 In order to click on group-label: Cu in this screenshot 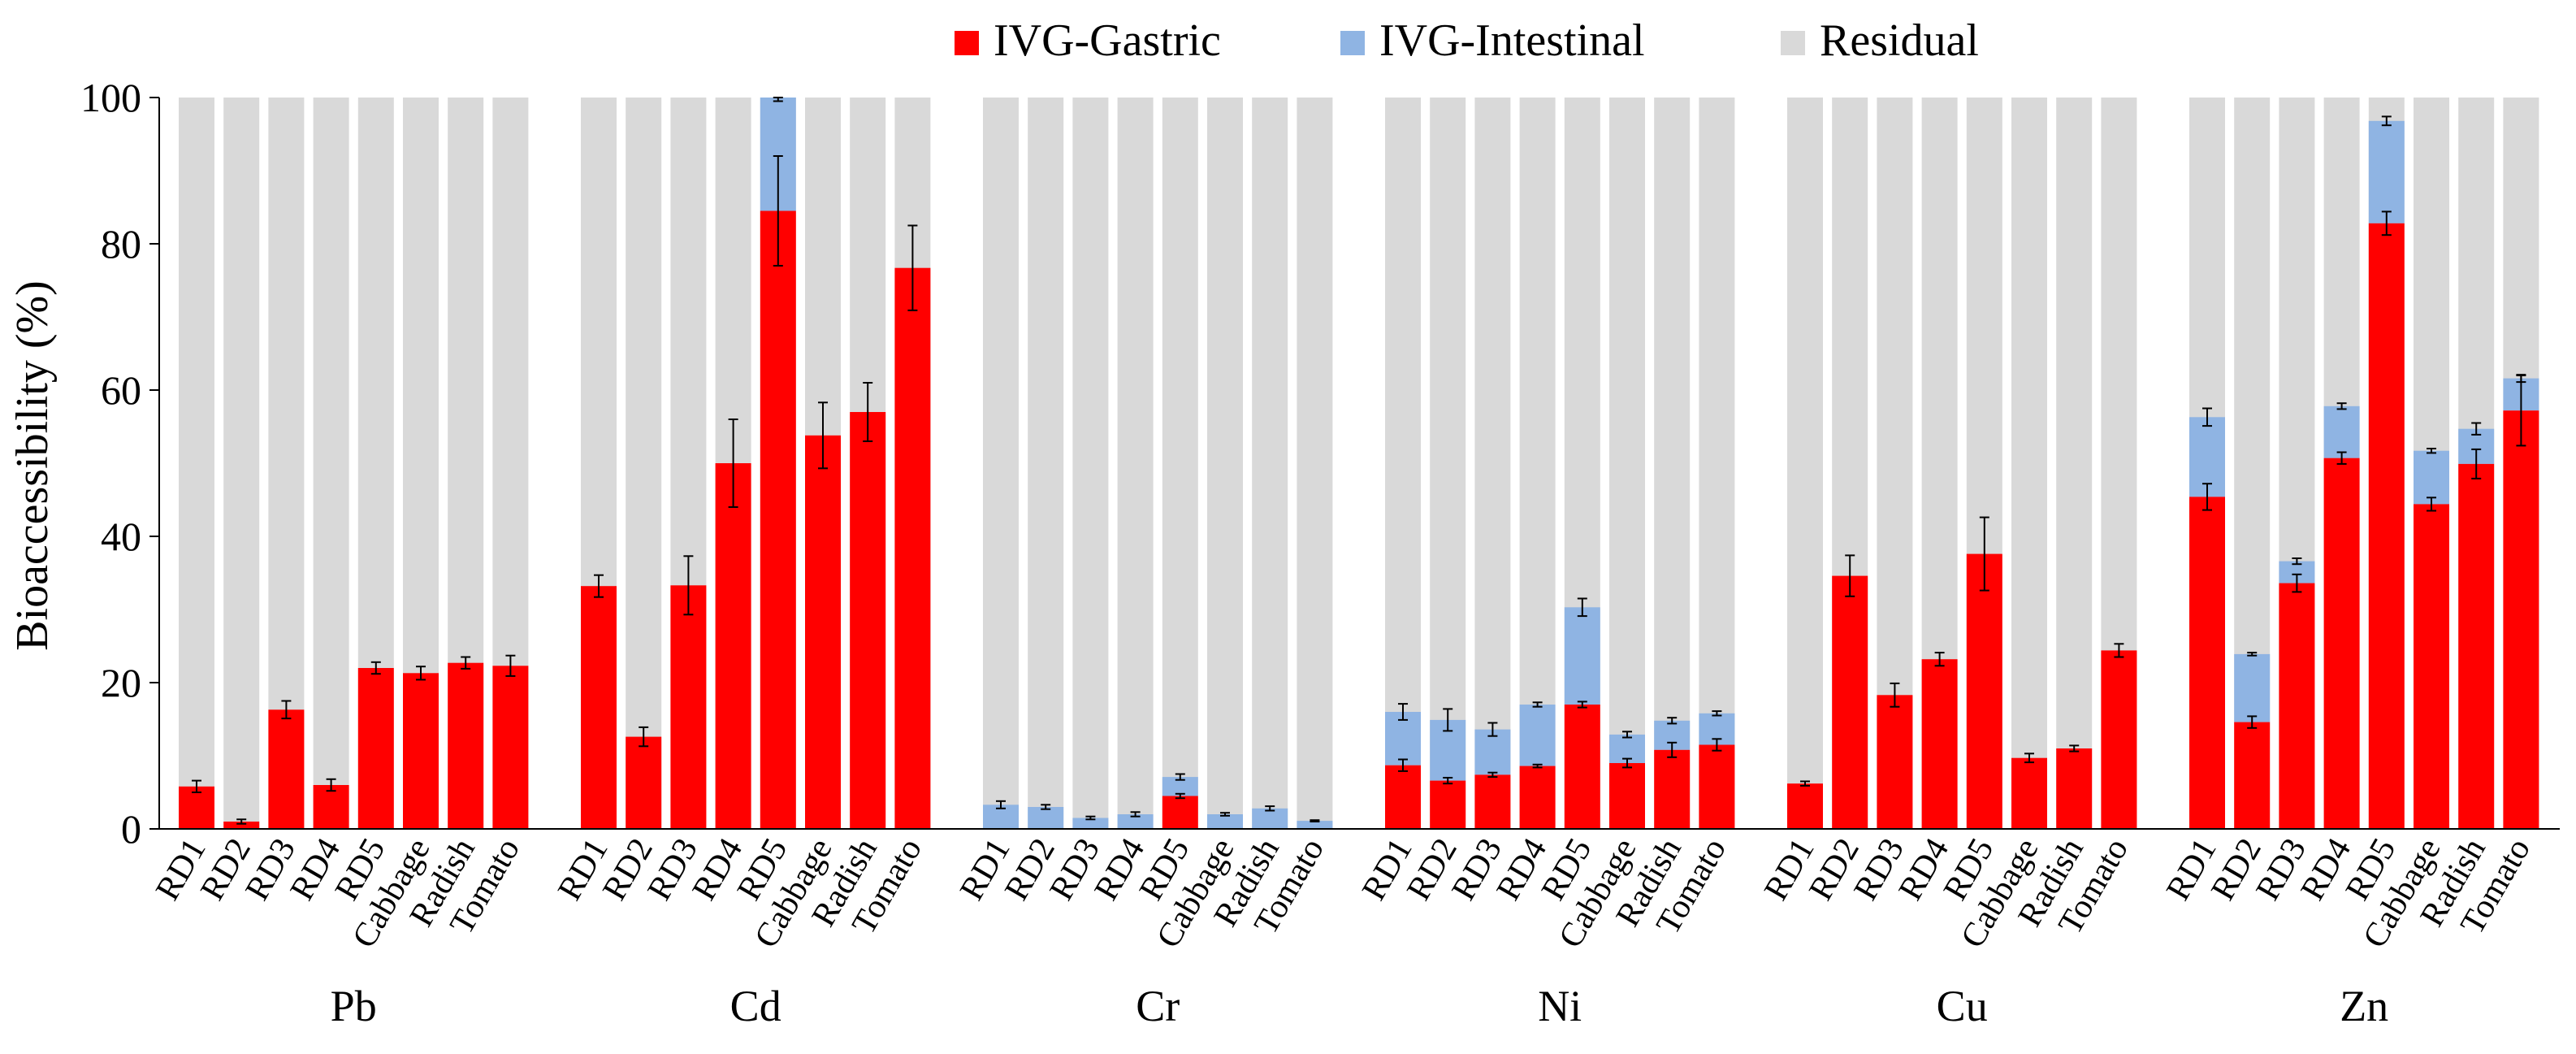, I will do `click(1962, 1006)`.